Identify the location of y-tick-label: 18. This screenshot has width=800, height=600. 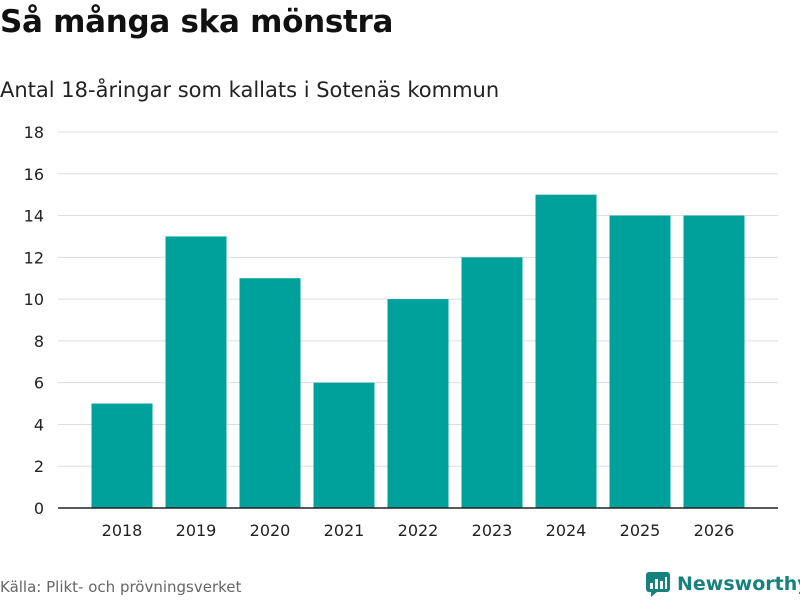
(34, 132).